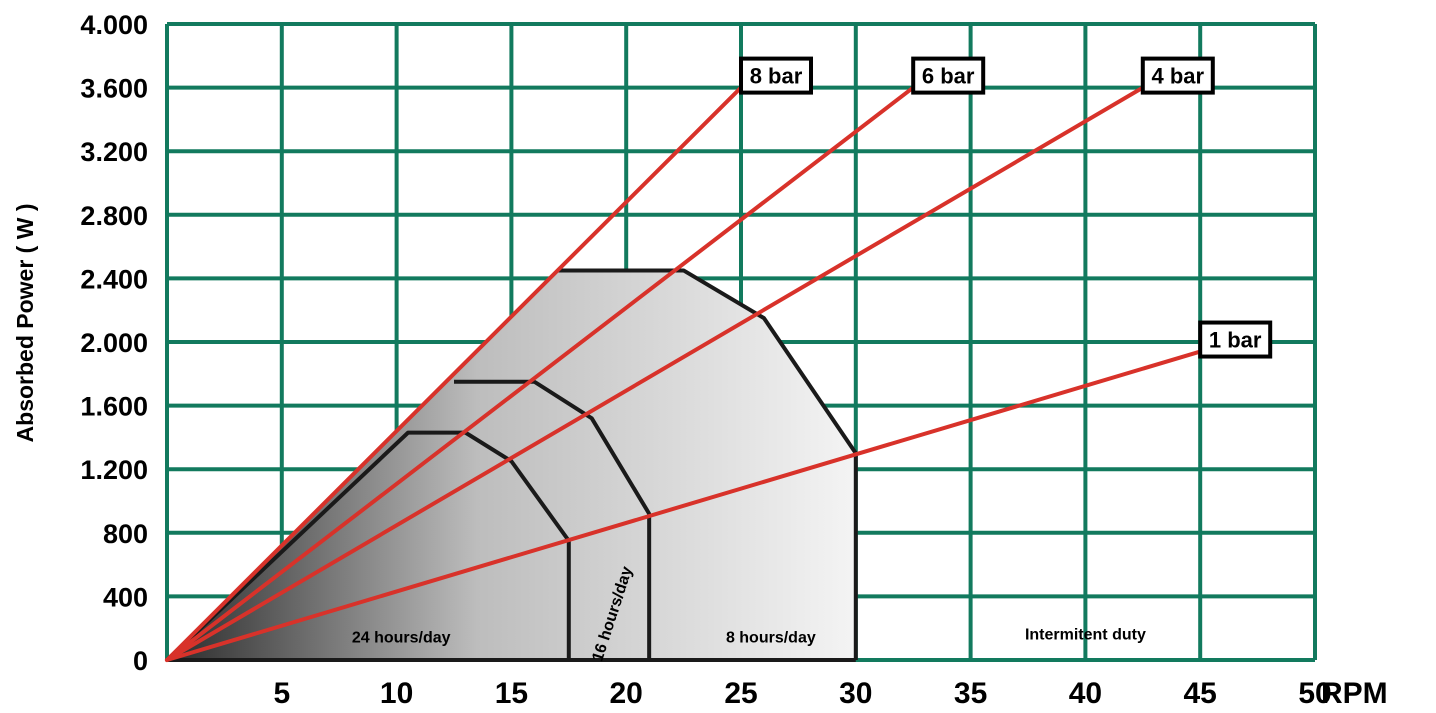 The width and height of the screenshot is (1436, 713). I want to click on x-tick-label: 10, so click(396, 693).